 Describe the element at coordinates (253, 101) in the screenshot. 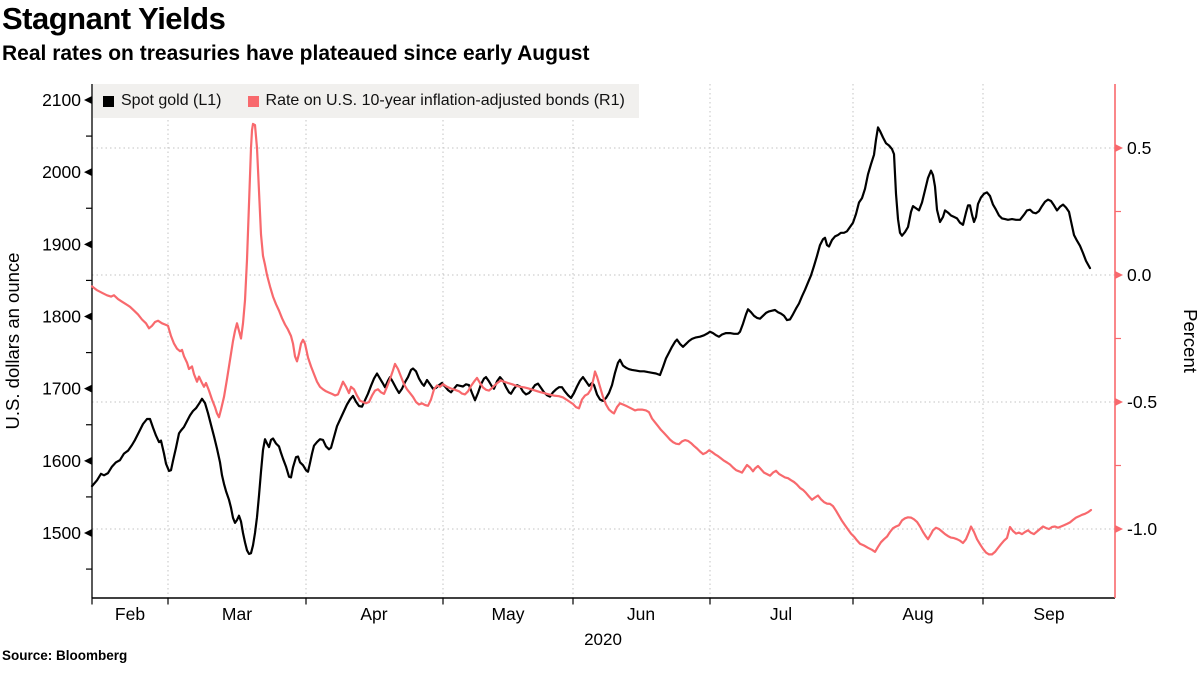

I see `real-rate-swatch-icon` at that location.